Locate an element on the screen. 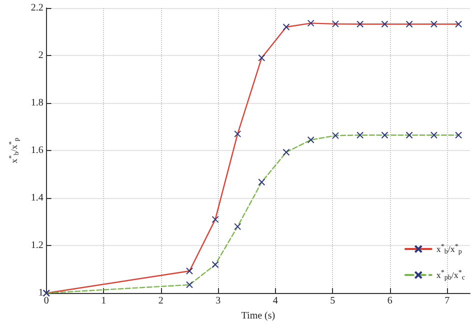 The width and height of the screenshot is (474, 326). y-tick-label: 2 is located at coordinates (41, 56).